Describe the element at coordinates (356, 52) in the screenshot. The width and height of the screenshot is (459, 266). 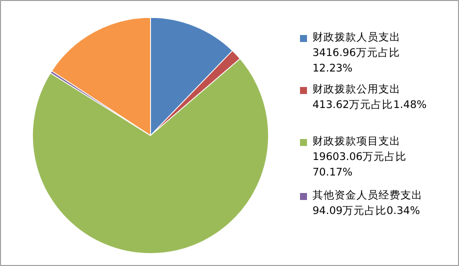
I see `legend-label: 财政拨款人员支出 3416.96万元占比 12.23%` at that location.